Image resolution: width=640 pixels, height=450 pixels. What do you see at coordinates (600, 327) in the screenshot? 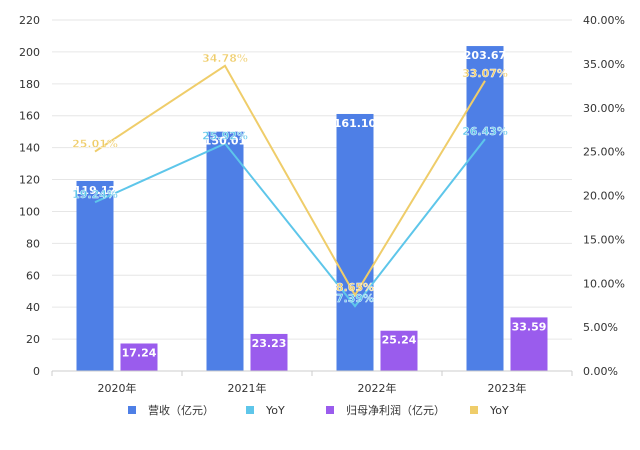
I see `y-right-tick-label: 5.00%` at bounding box center [600, 327].